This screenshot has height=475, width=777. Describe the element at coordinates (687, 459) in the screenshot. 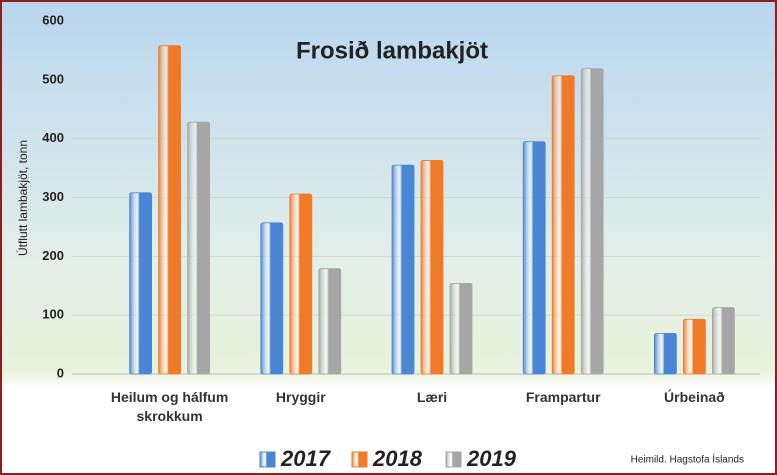

I see `source-note: Heimild. Hagstofa Íslands` at that location.